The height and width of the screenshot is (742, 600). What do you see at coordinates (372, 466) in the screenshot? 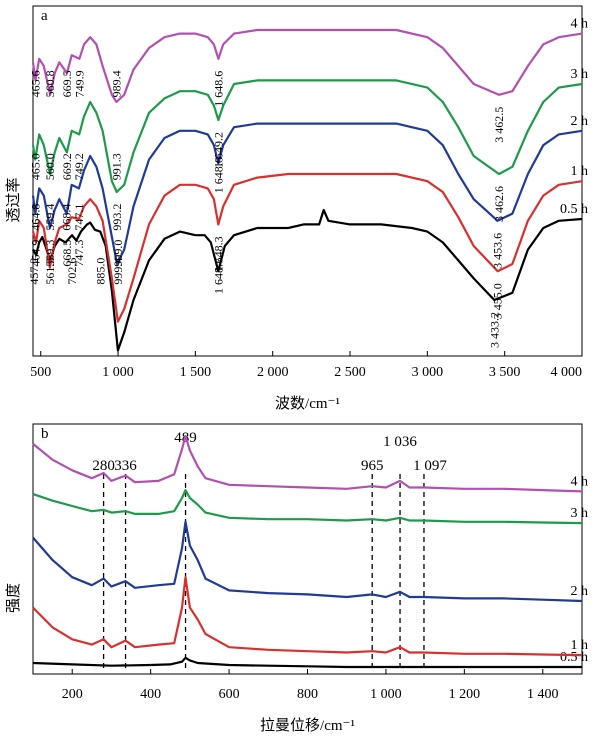
I see `reference-label: 965` at bounding box center [372, 466].